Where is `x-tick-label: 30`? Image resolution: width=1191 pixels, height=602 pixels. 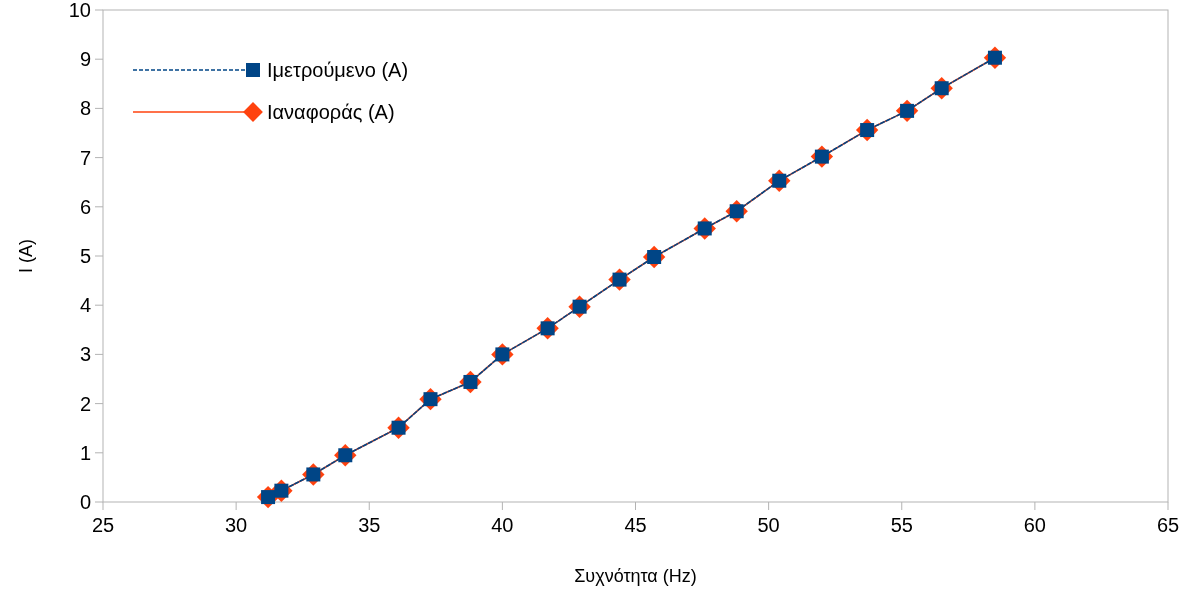
x-tick-label: 30 is located at coordinates (236, 525).